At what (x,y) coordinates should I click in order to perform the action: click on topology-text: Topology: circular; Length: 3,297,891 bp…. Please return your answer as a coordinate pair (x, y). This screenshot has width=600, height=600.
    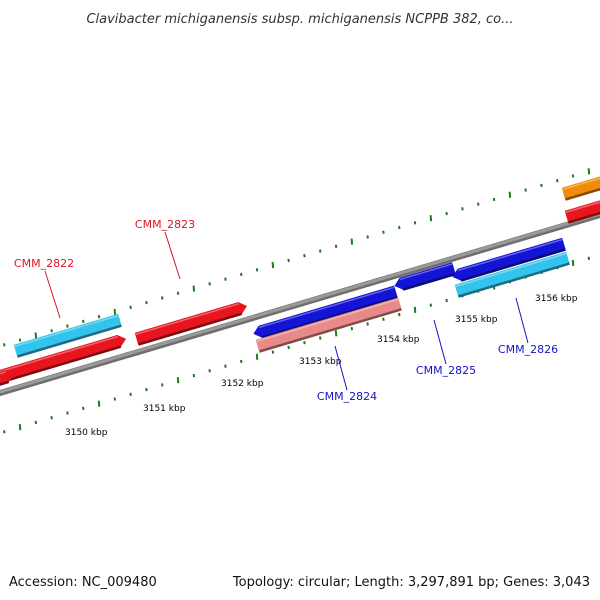
    Looking at the image, I should click on (411, 582).